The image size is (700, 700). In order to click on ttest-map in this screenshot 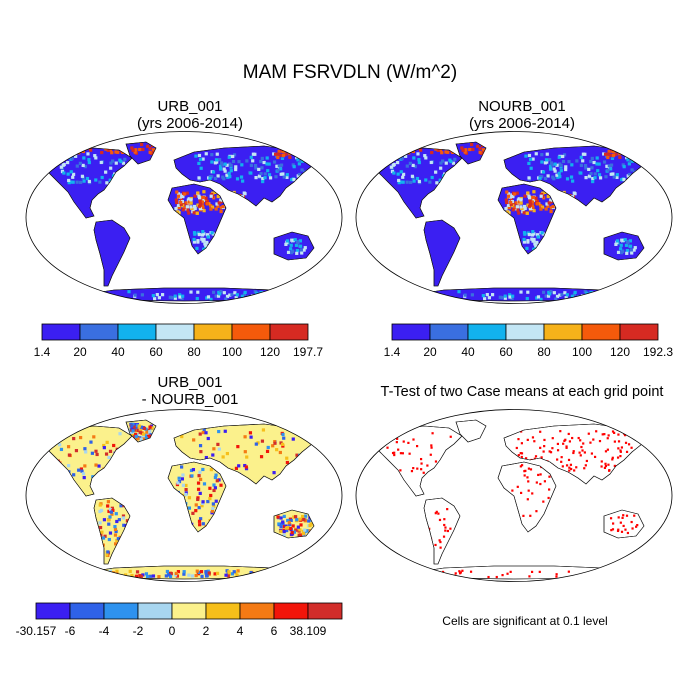, I will do `click(514, 495)`.